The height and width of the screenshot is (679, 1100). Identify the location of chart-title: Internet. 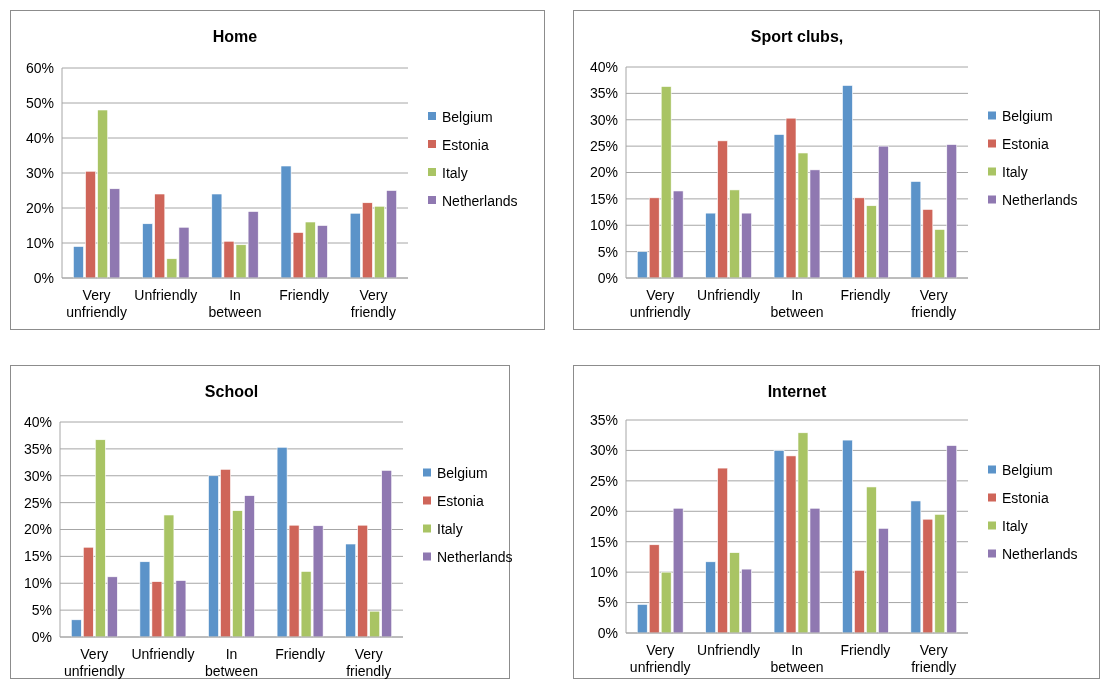
(797, 391).